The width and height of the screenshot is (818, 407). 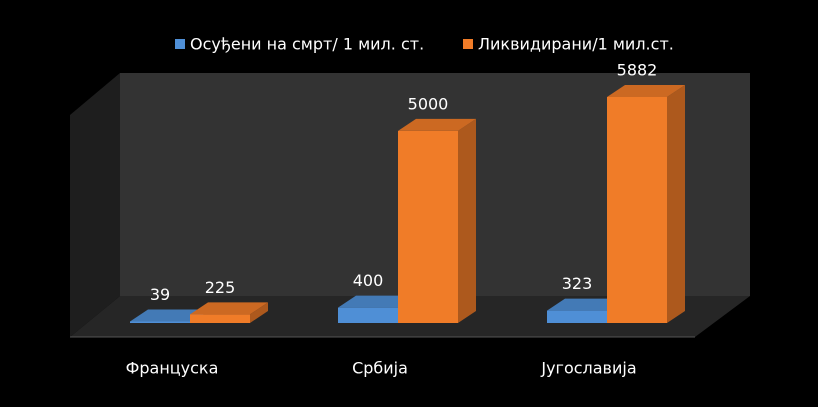 What do you see at coordinates (172, 368) in the screenshot?
I see `x-tick-label: Француска` at bounding box center [172, 368].